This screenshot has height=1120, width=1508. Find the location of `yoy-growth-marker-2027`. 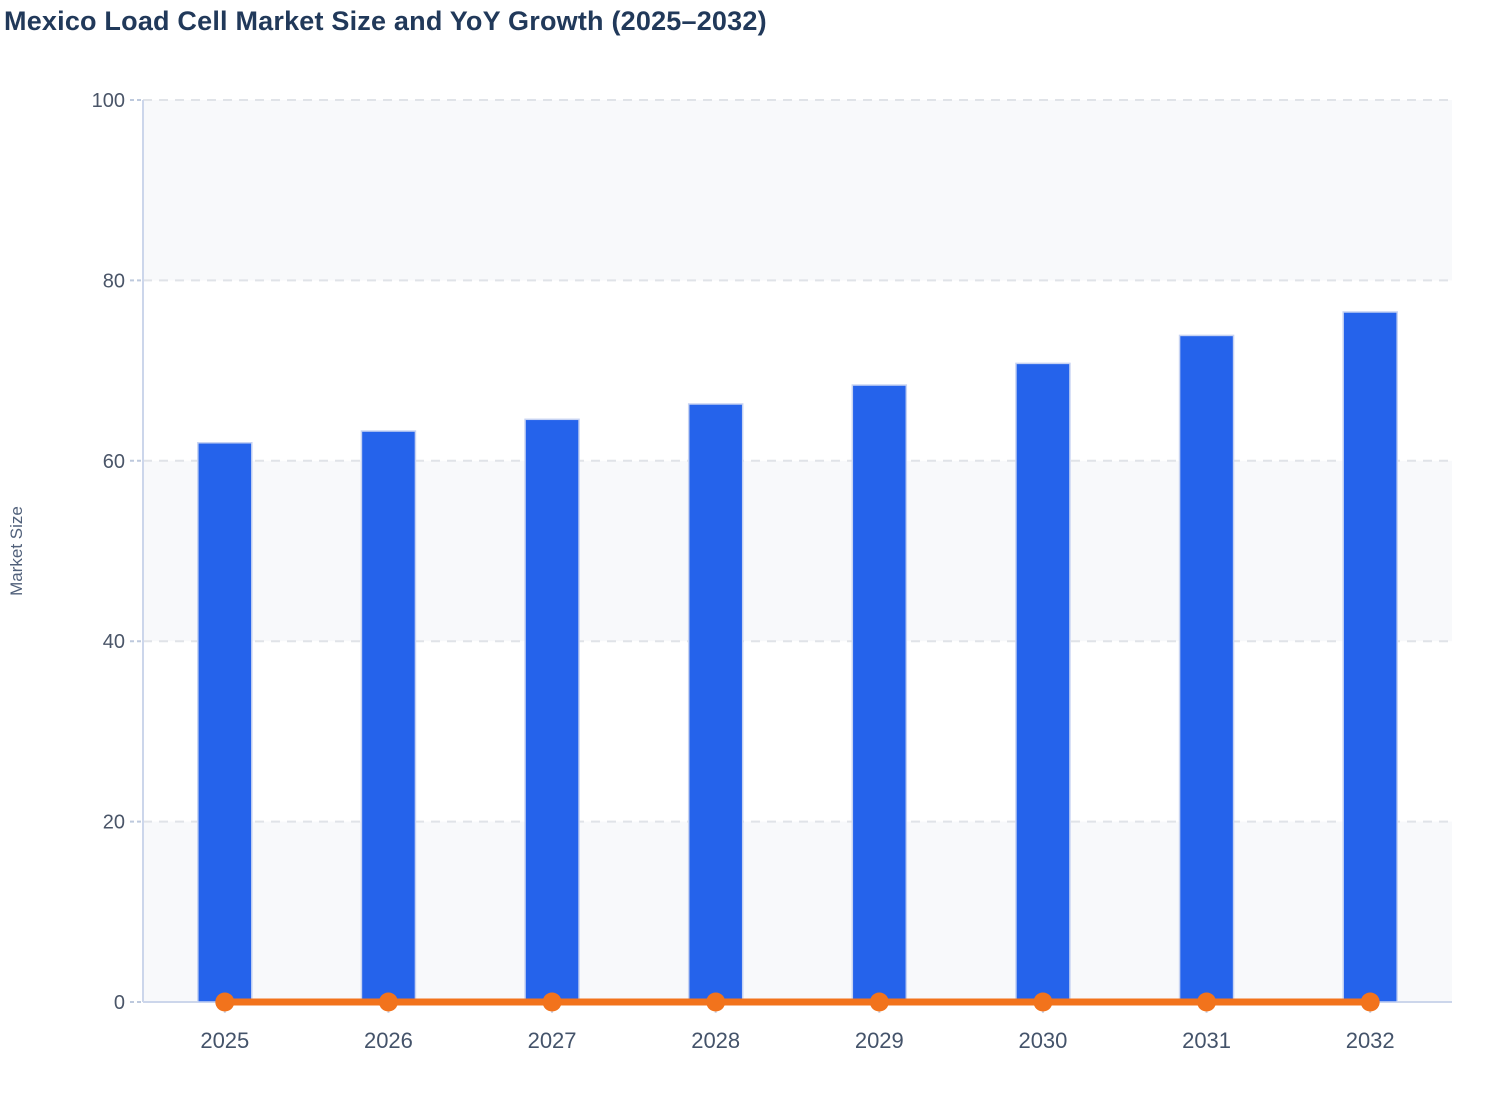

yoy-growth-marker-2027 is located at coordinates (552, 1002).